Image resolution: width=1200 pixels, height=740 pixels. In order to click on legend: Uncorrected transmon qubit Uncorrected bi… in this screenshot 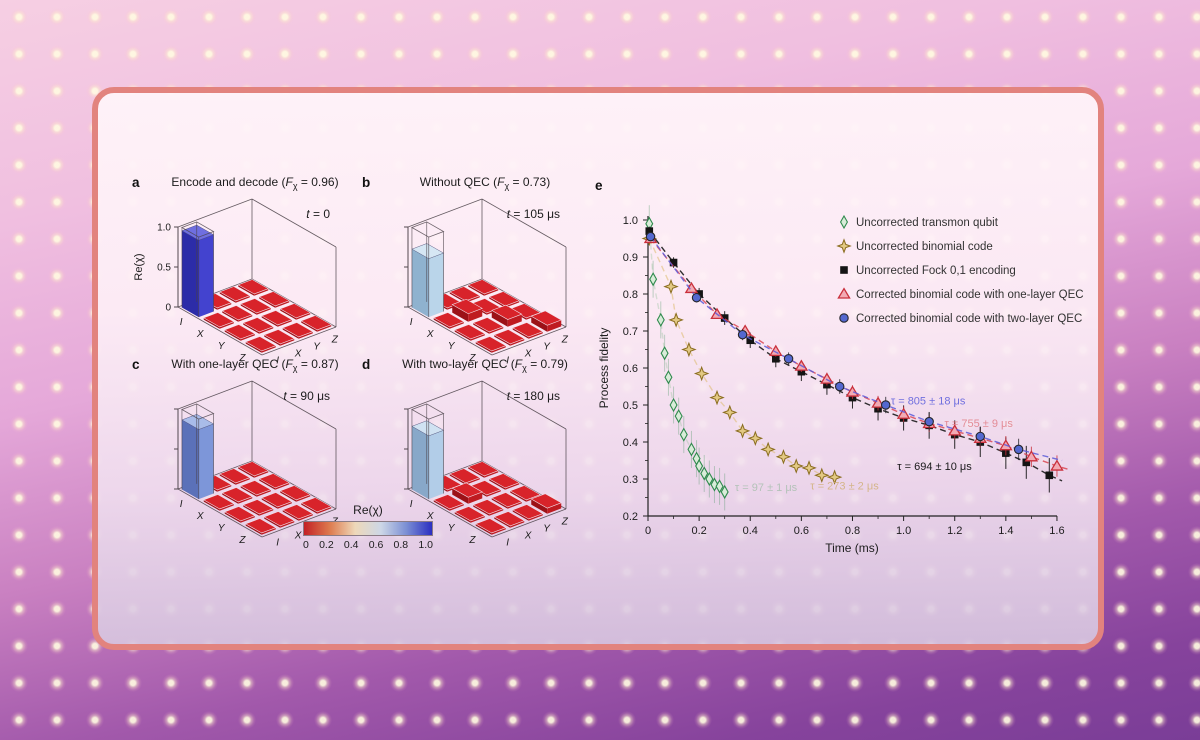, I will do `click(960, 269)`.